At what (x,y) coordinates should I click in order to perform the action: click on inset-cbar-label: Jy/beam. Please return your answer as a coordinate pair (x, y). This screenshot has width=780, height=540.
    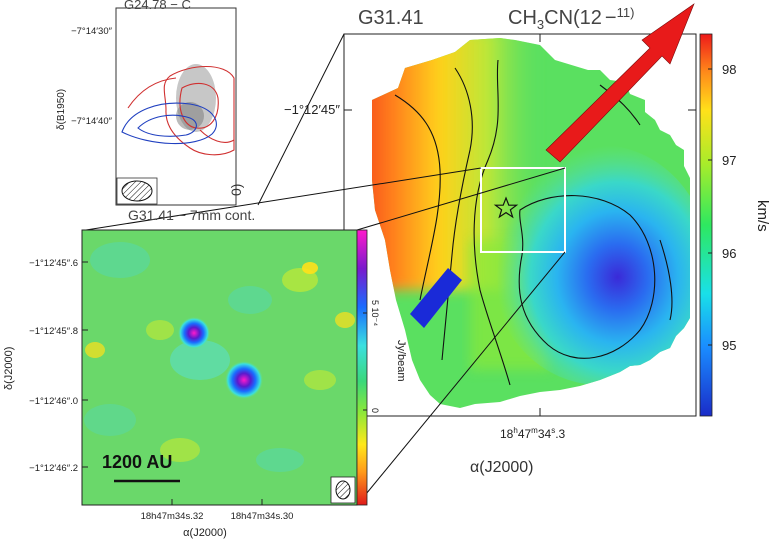
    Looking at the image, I should click on (401, 361).